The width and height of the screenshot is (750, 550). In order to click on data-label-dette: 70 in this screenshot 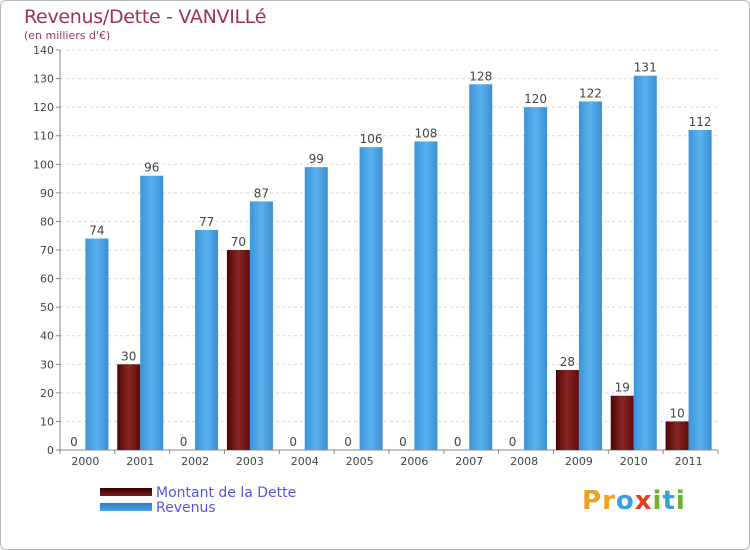, I will do `click(238, 242)`.